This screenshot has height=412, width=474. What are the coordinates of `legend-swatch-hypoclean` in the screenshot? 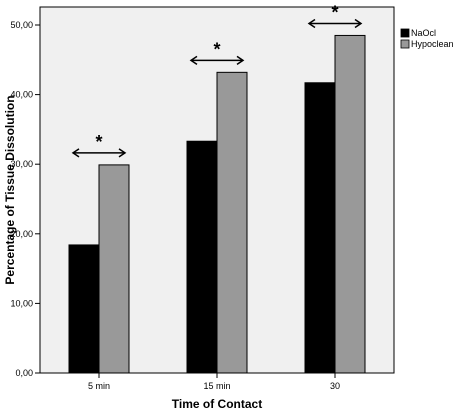 It's located at (405, 44).